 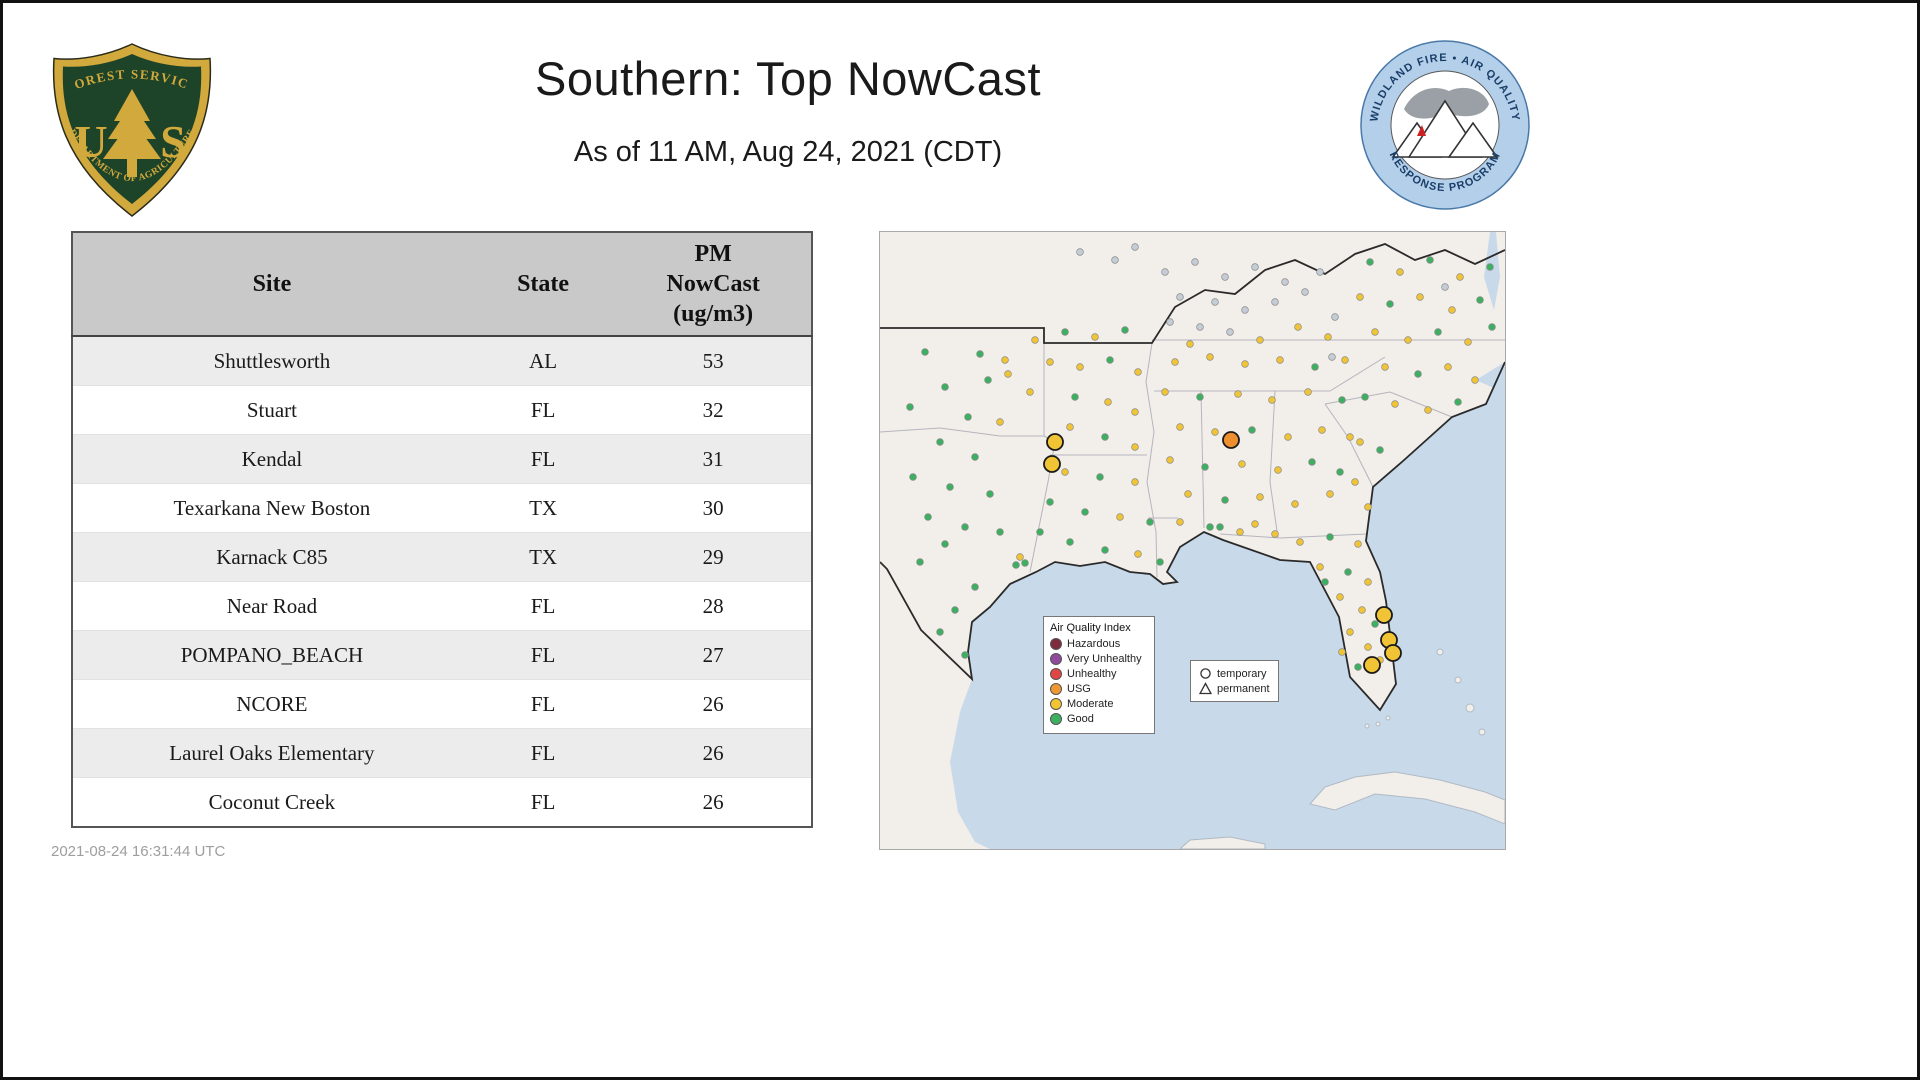 What do you see at coordinates (713, 606) in the screenshot?
I see `value-cell: 28` at bounding box center [713, 606].